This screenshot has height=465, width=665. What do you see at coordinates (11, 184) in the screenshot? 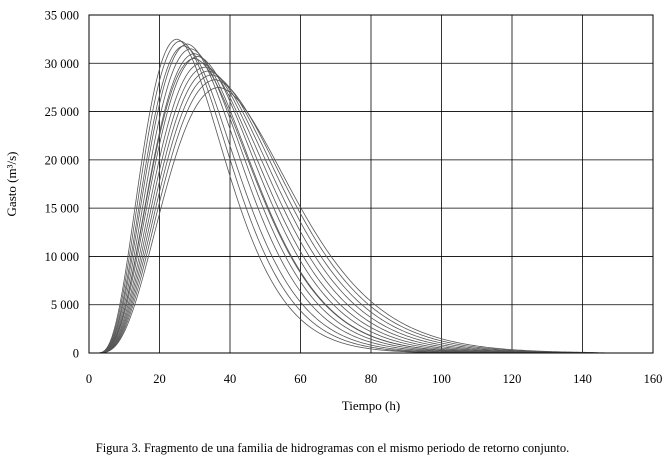
I see `y-axis-label: Gasto (m³/s)` at bounding box center [11, 184].